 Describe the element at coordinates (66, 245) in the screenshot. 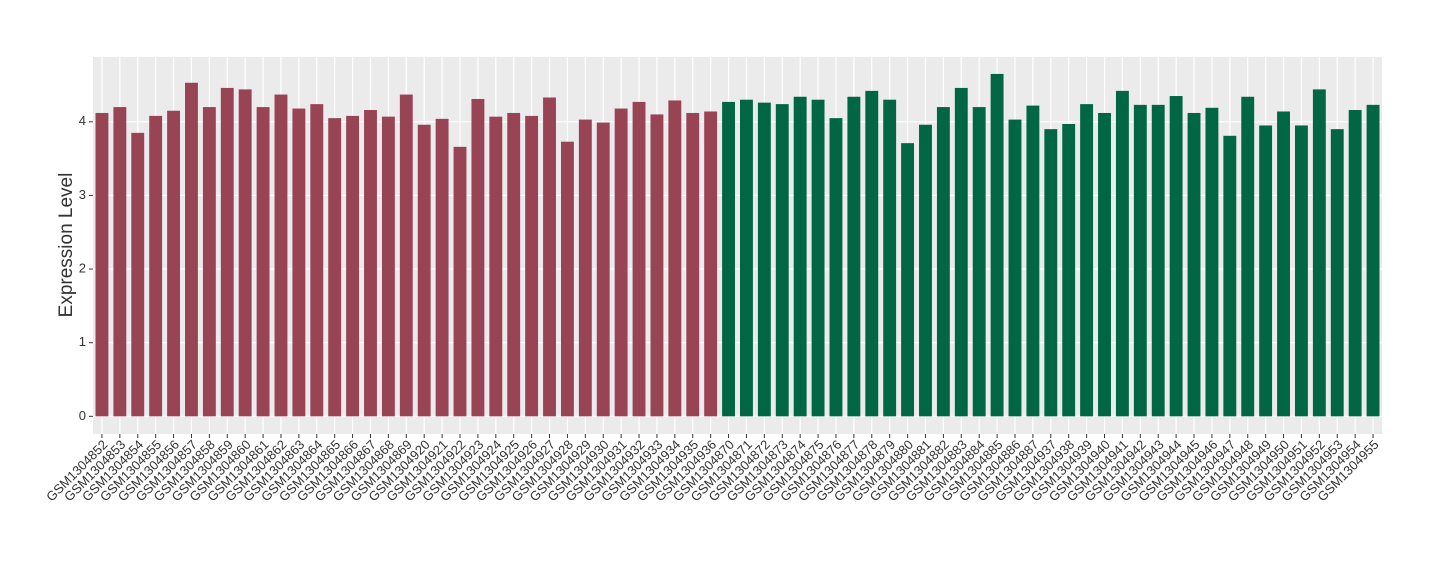

I see `y-axis-label: Expression Level` at that location.